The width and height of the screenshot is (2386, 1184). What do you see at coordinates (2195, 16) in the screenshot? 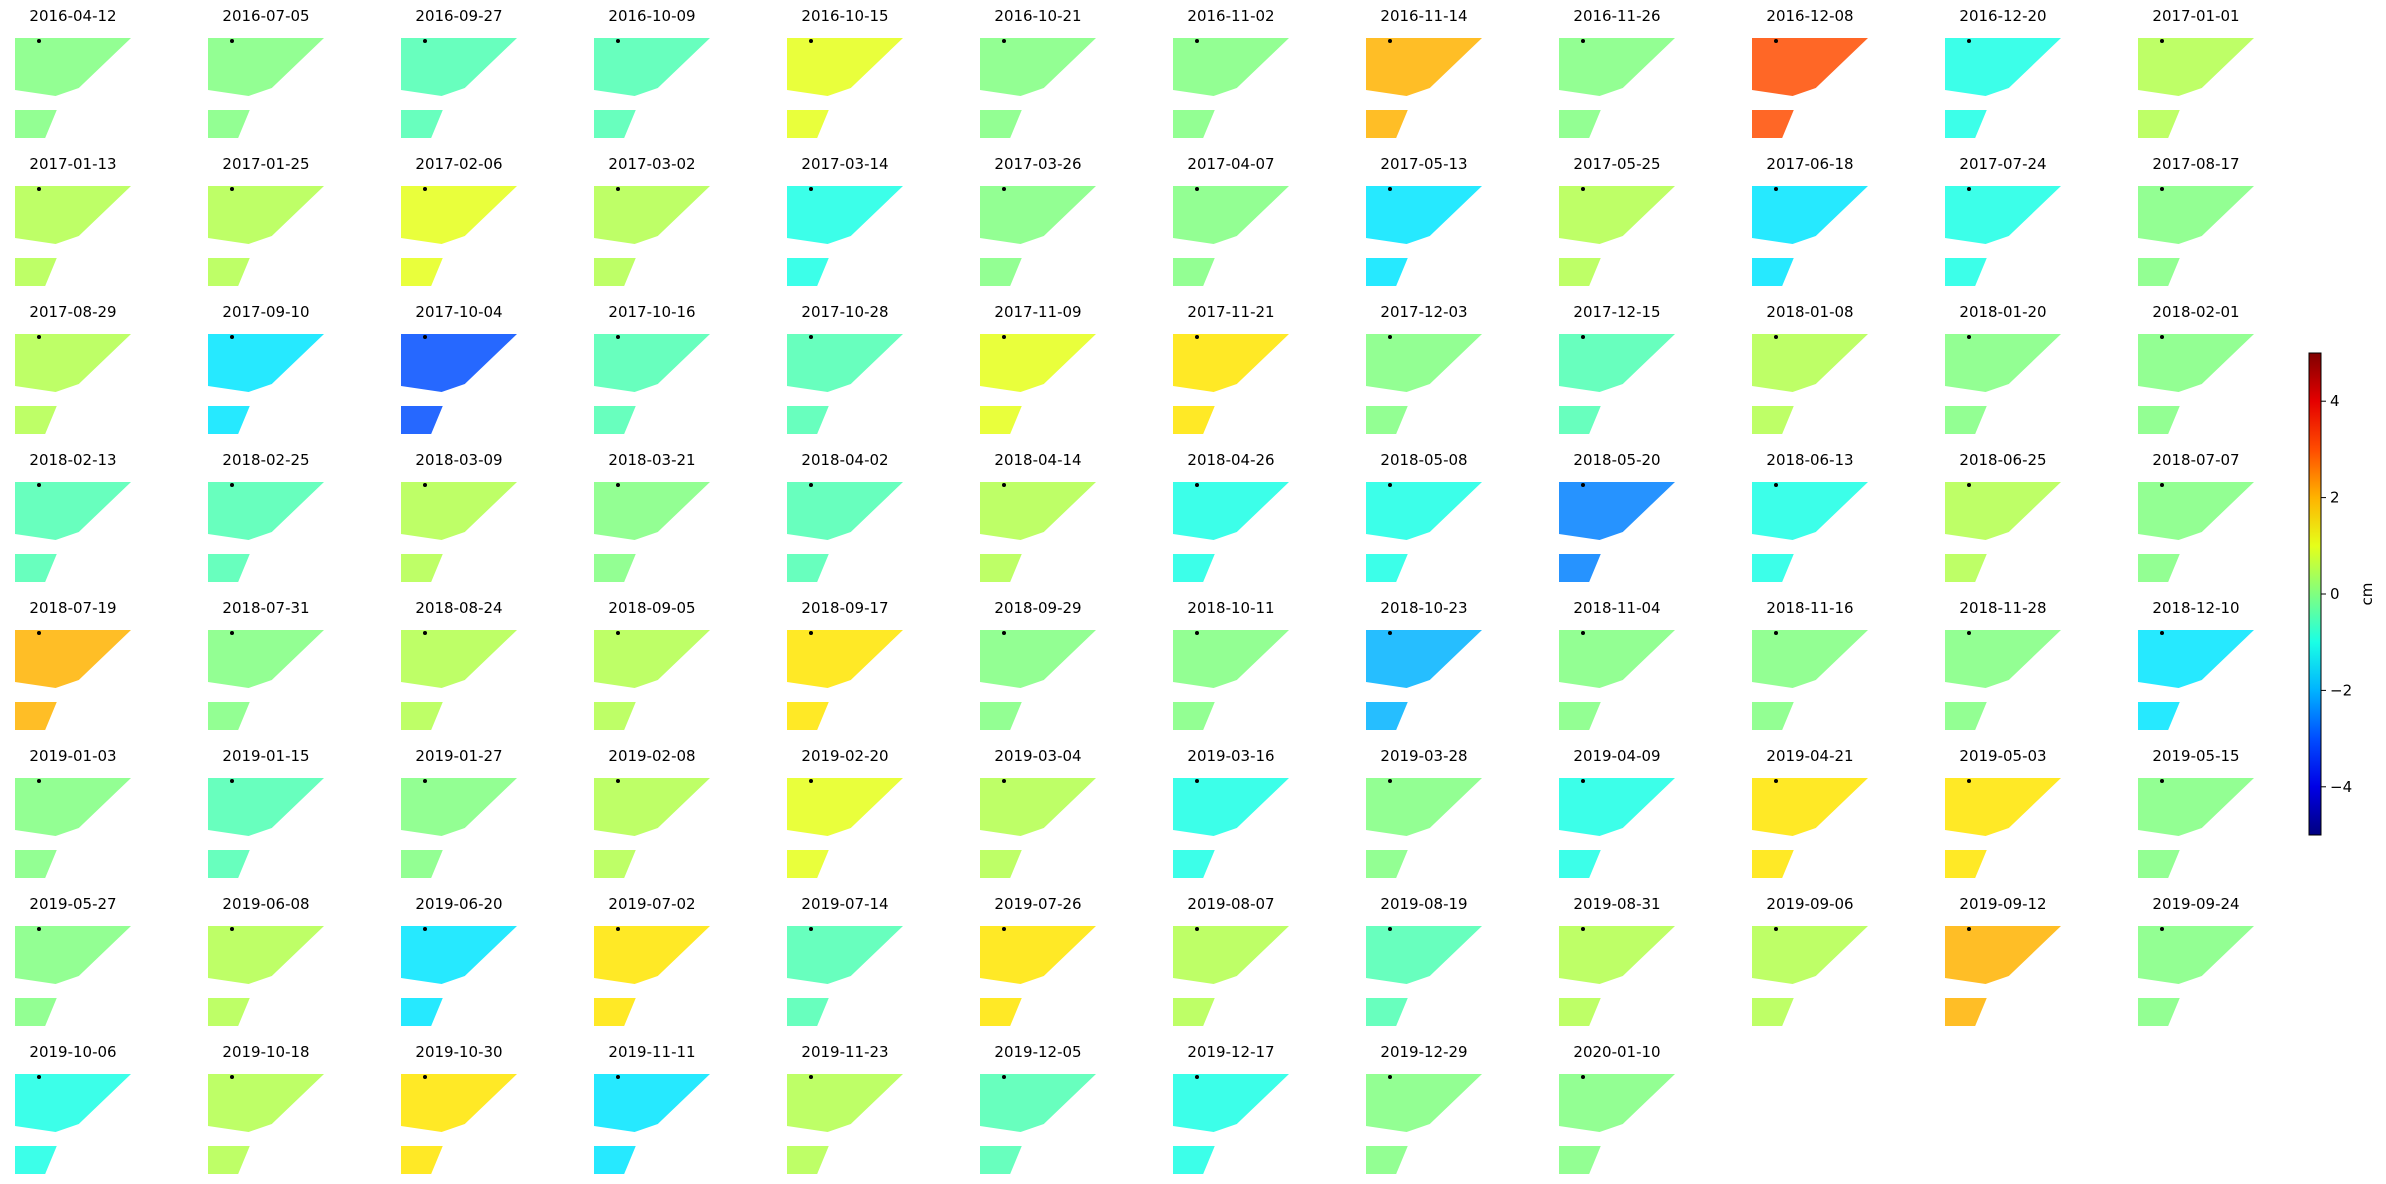
I see `panel-title: 2017-01-01` at bounding box center [2195, 16].